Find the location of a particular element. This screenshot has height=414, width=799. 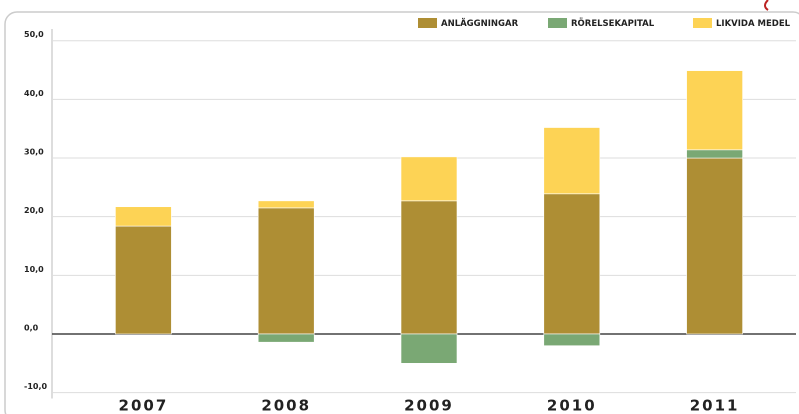

y-tick-label: 40,0 is located at coordinates (34, 93).